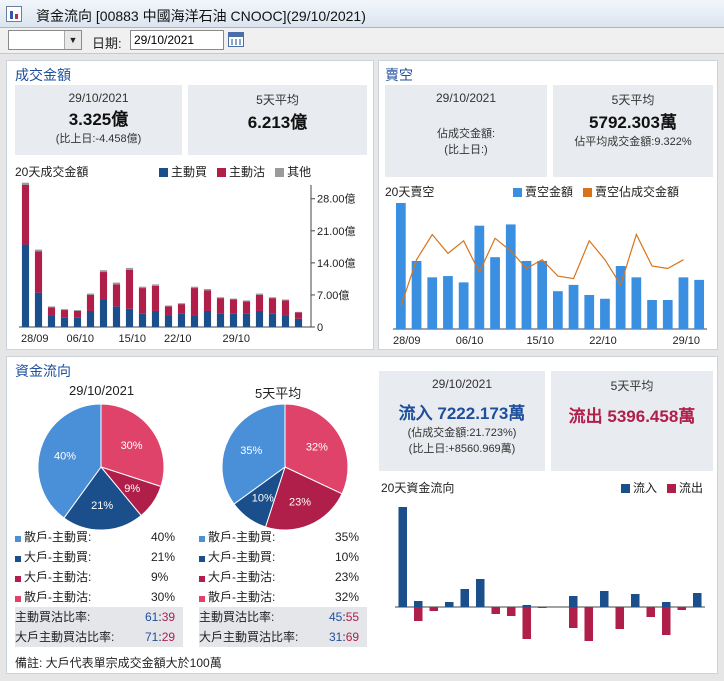  I want to click on app-icon, so click(14, 14).